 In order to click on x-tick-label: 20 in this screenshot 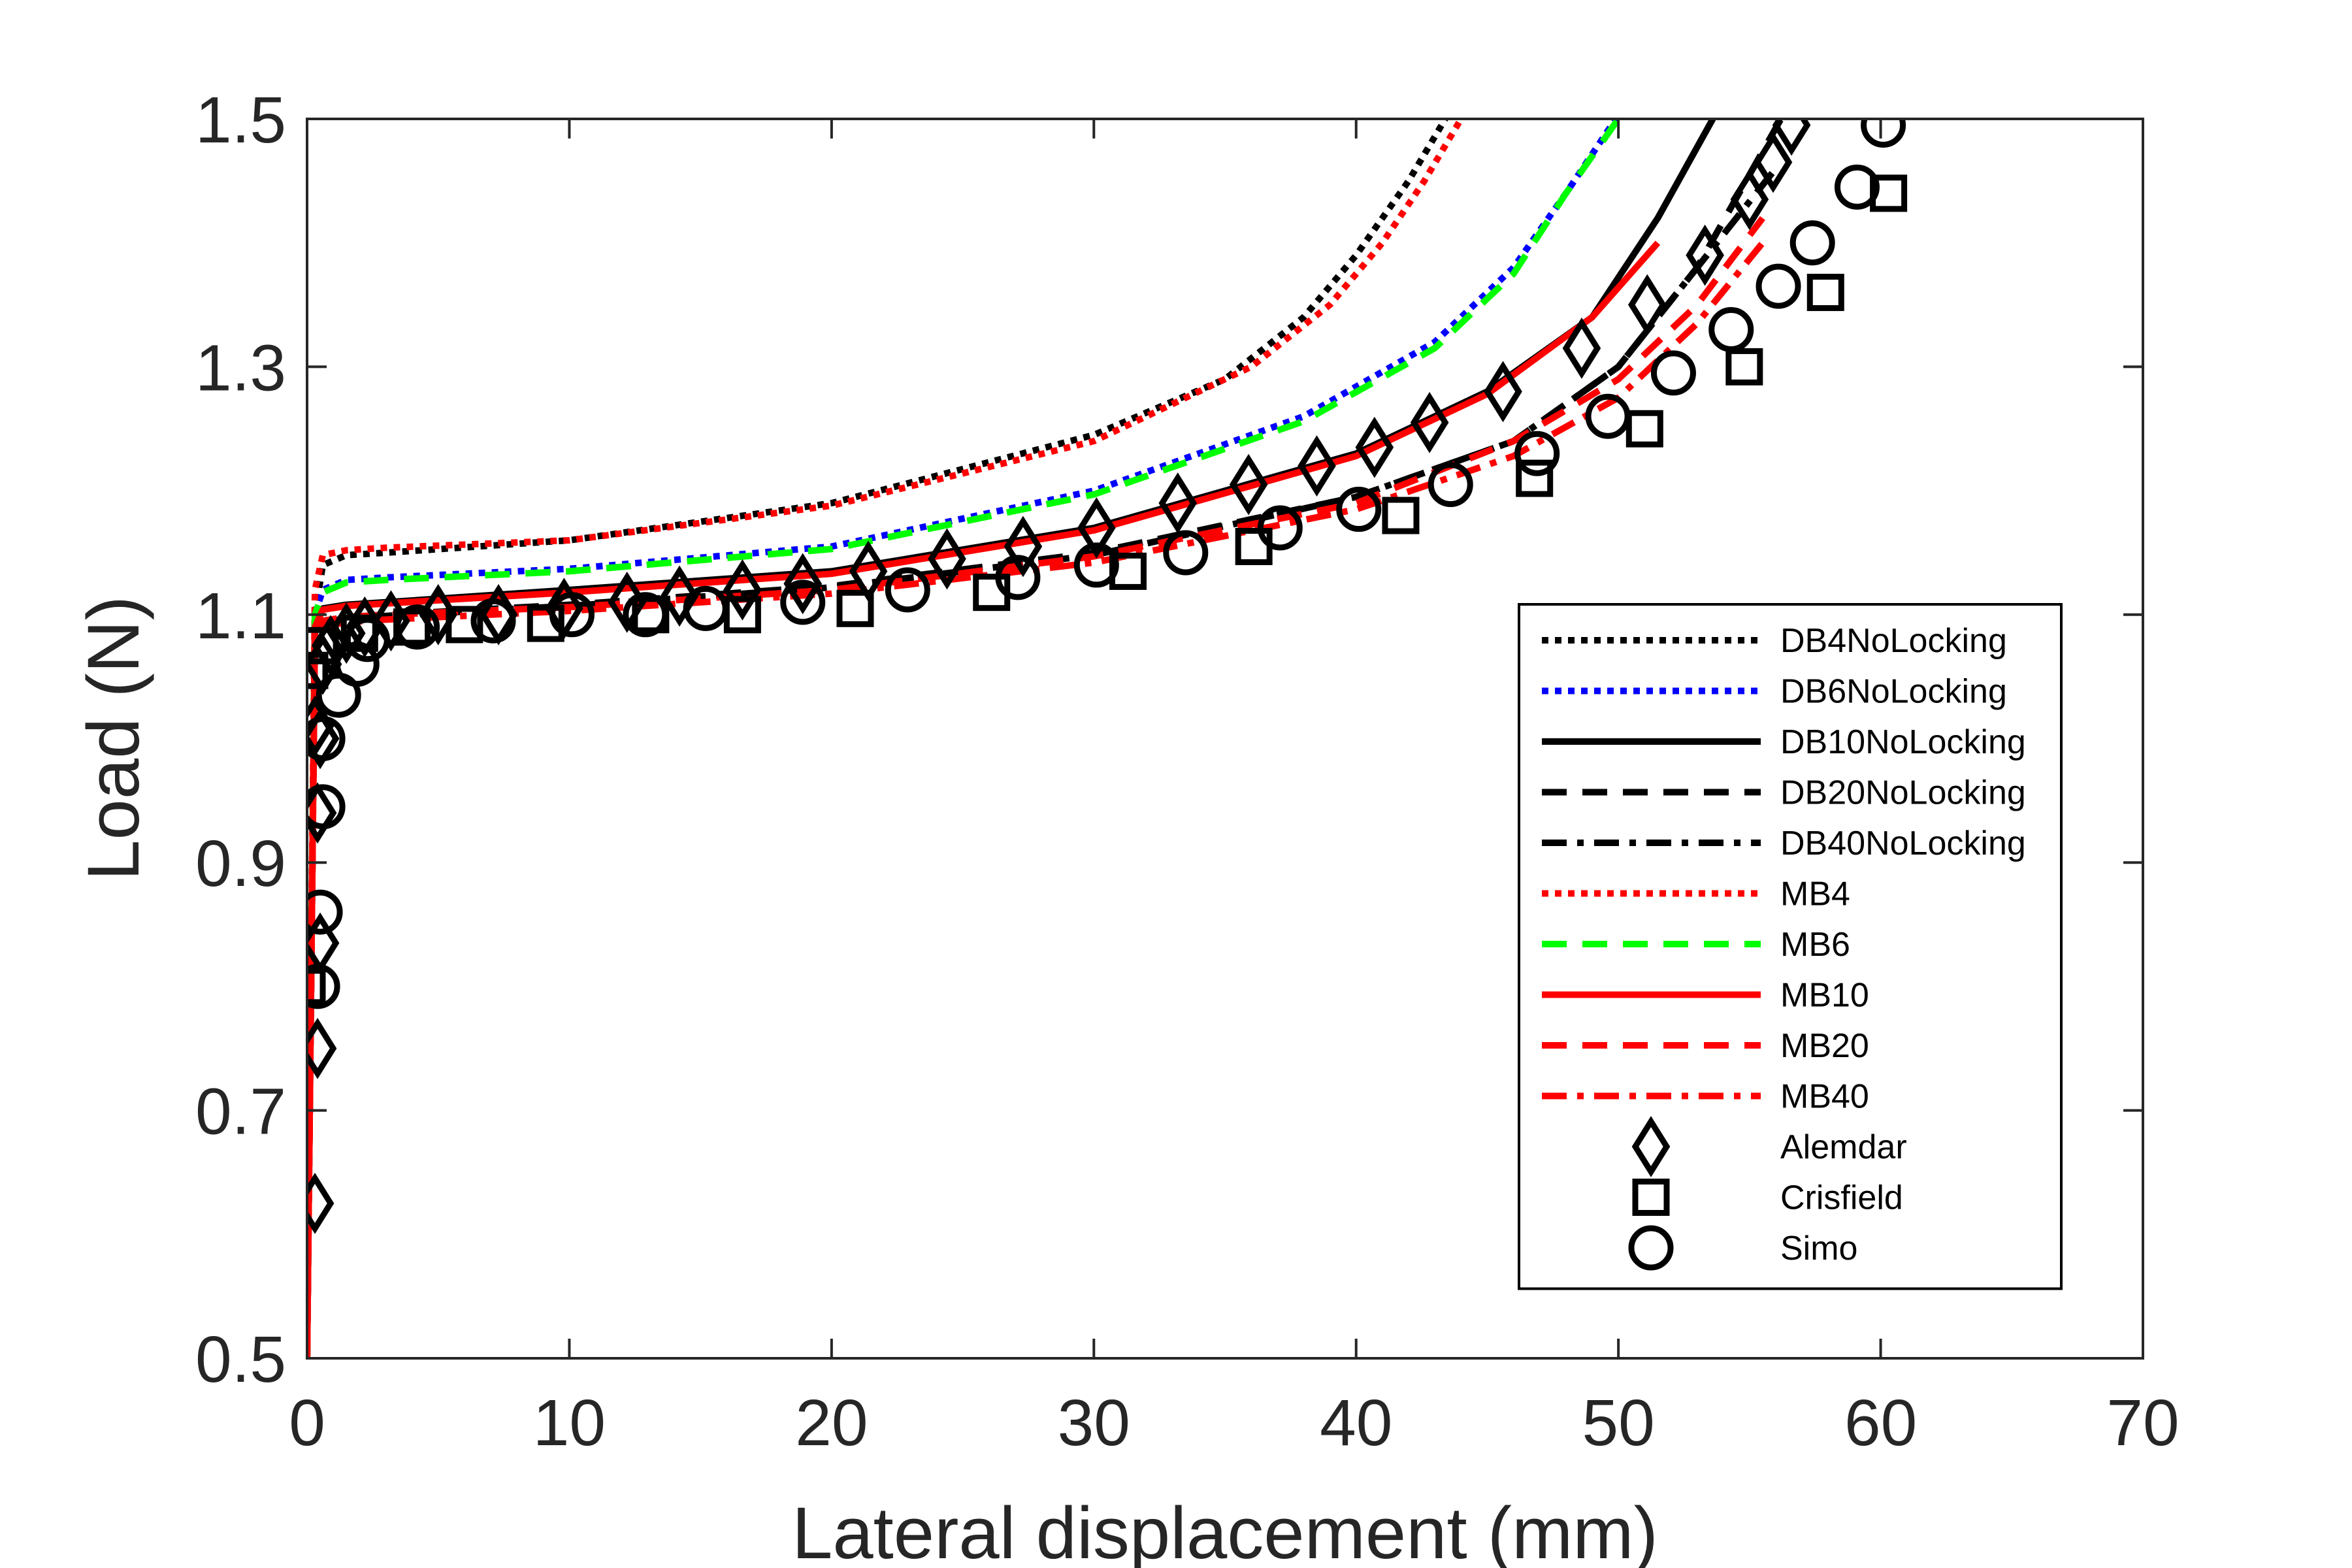, I will do `click(831, 1423)`.